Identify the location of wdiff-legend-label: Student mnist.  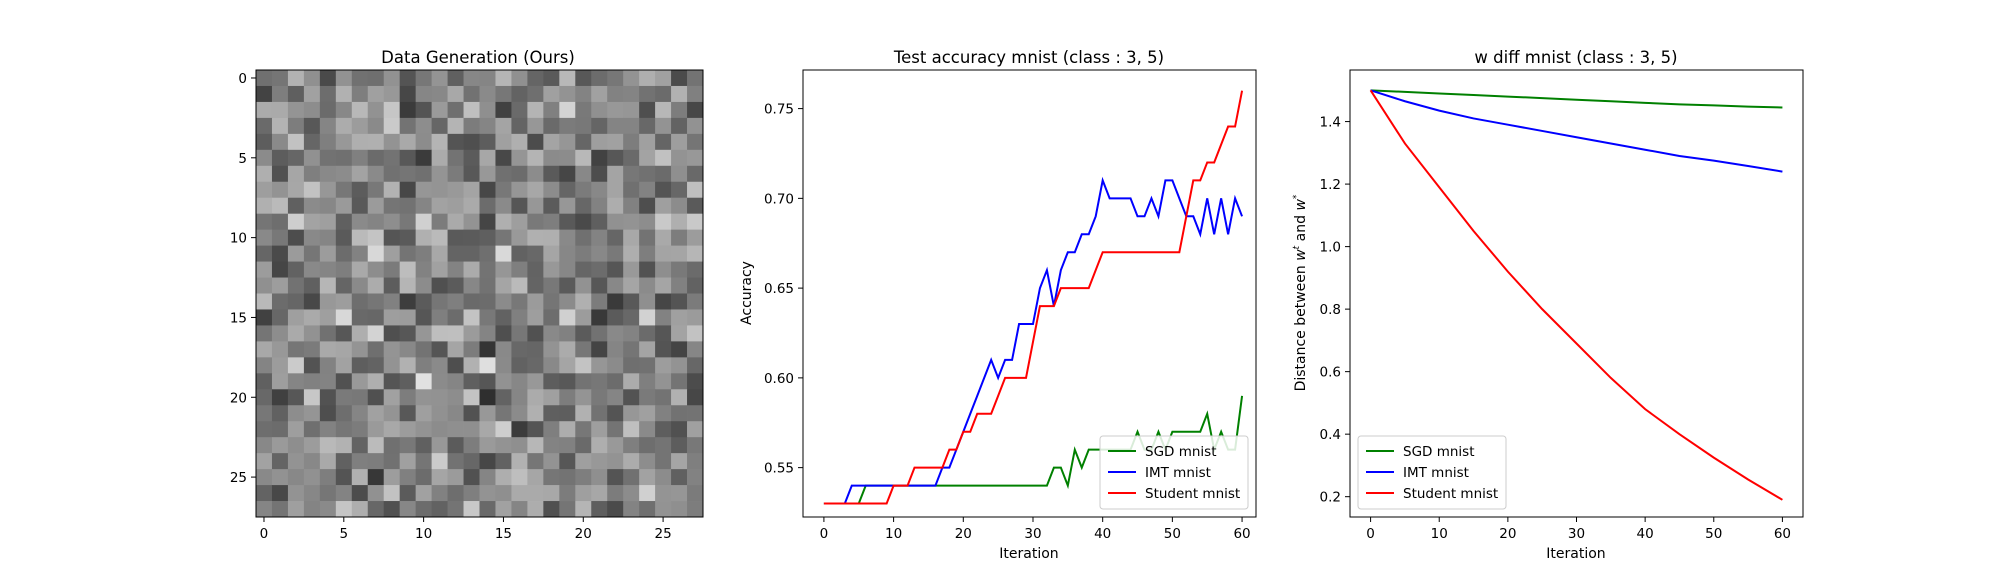
(1450, 494).